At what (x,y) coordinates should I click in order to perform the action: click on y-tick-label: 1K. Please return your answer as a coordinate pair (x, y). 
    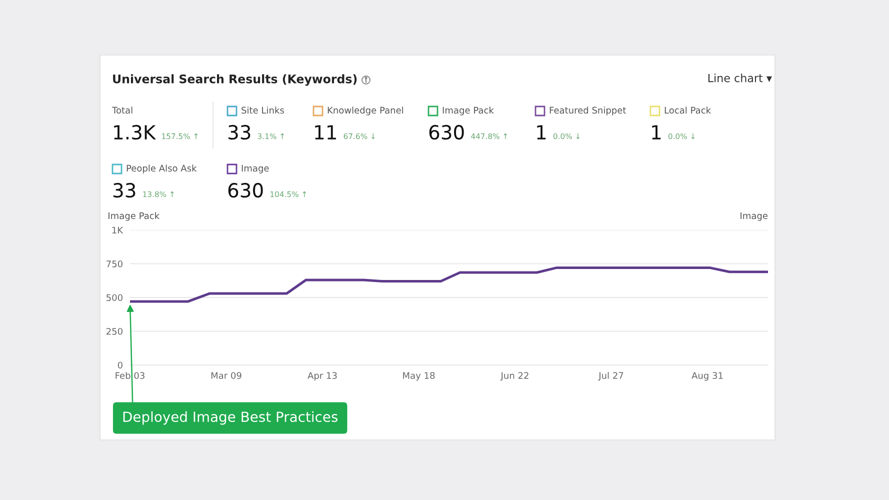
    Looking at the image, I should click on (118, 230).